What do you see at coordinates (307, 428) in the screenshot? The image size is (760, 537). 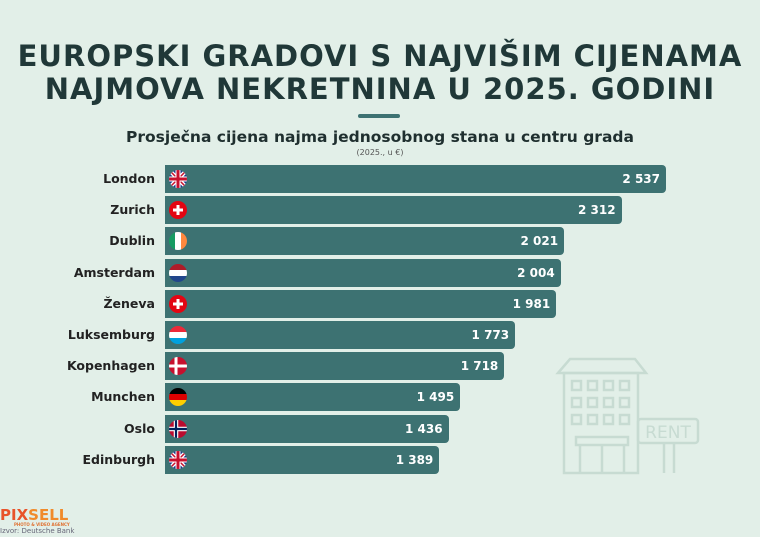 I see `bar: 1 436` at bounding box center [307, 428].